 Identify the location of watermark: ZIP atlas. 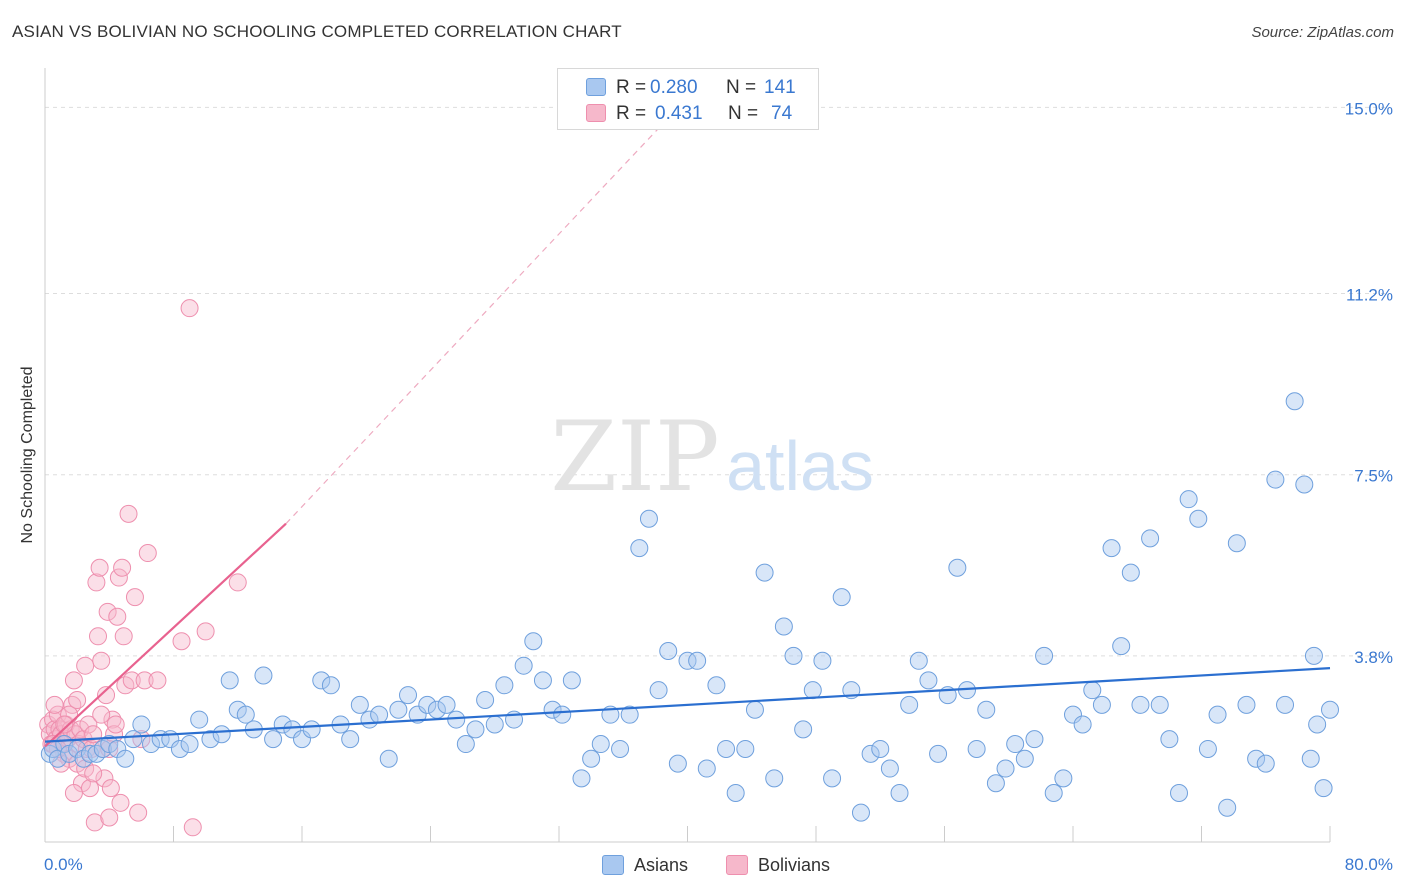
(712, 457).